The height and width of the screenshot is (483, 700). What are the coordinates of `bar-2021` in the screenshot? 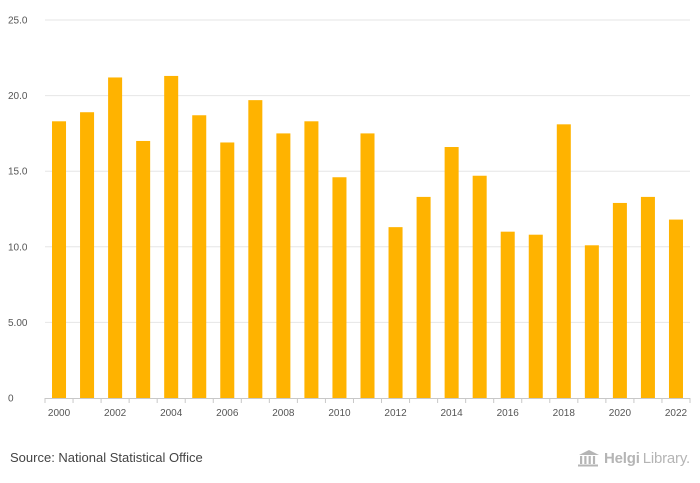 It's located at (647, 297).